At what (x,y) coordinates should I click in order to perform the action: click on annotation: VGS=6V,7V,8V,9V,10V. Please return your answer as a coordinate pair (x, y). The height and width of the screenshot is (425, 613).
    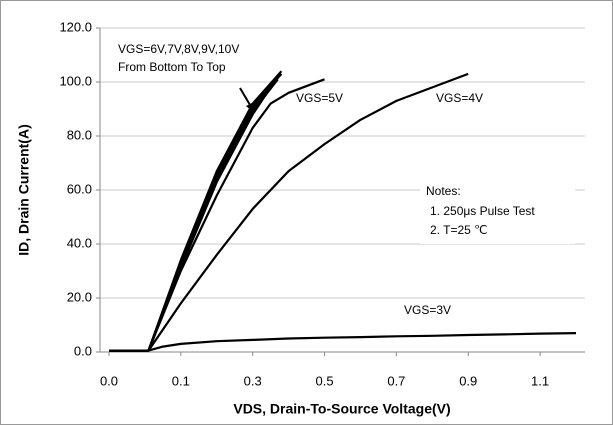
    Looking at the image, I should click on (178, 49).